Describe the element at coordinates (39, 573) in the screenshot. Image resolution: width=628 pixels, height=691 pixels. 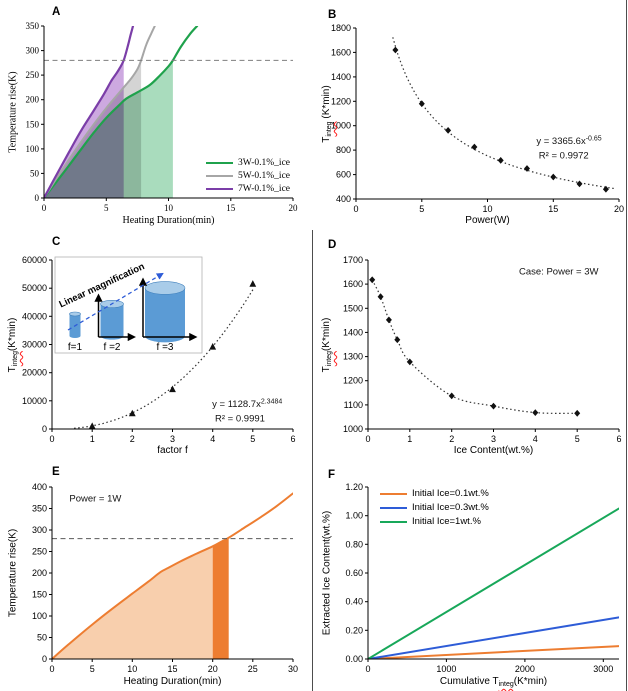
I see `y-tick-label: 200` at that location.